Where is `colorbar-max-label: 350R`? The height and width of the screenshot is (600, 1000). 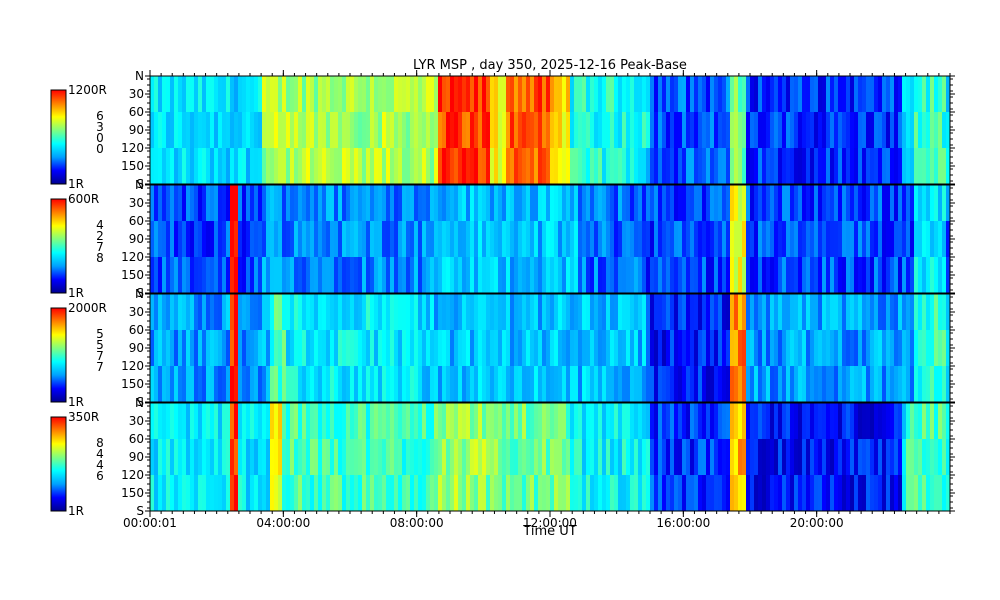
colorbar-max-label: 350R is located at coordinates (83, 417).